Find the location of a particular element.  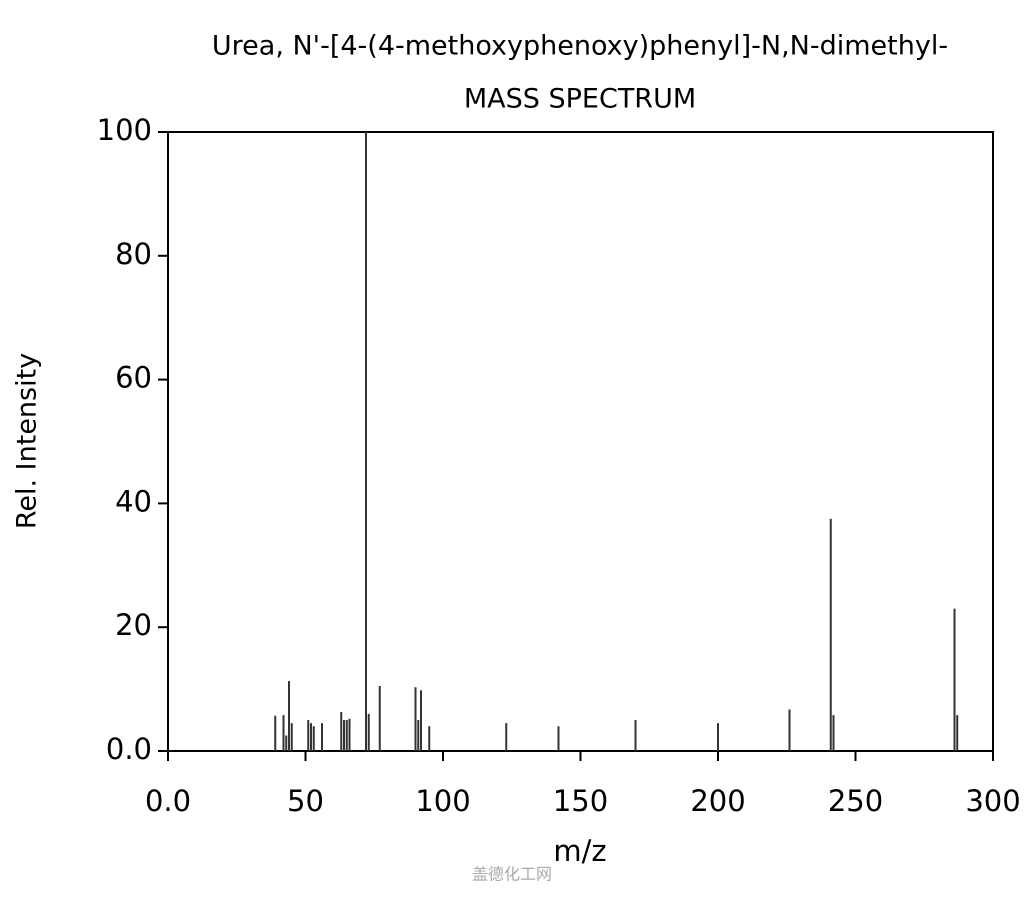

y-tick-label: 0.0 is located at coordinates (129, 749).